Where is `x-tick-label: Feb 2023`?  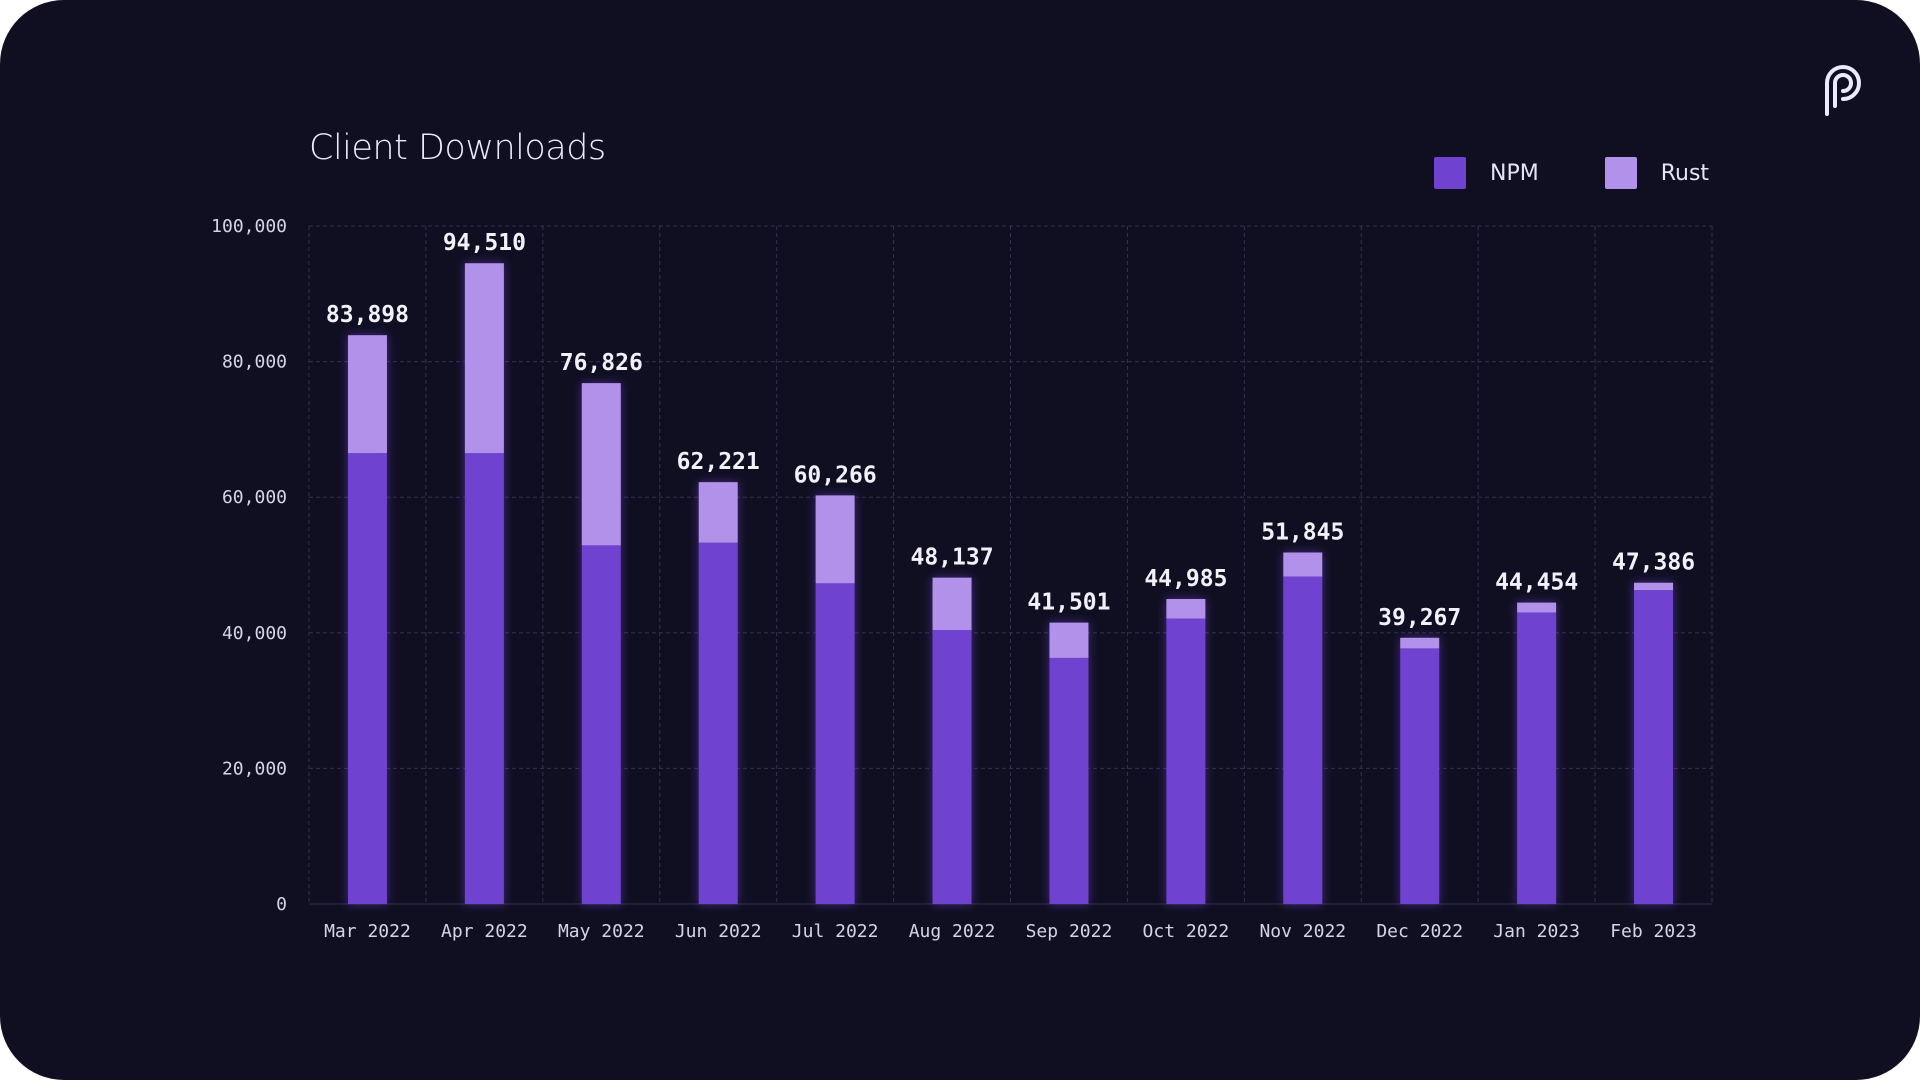 x-tick-label: Feb 2023 is located at coordinates (1653, 931).